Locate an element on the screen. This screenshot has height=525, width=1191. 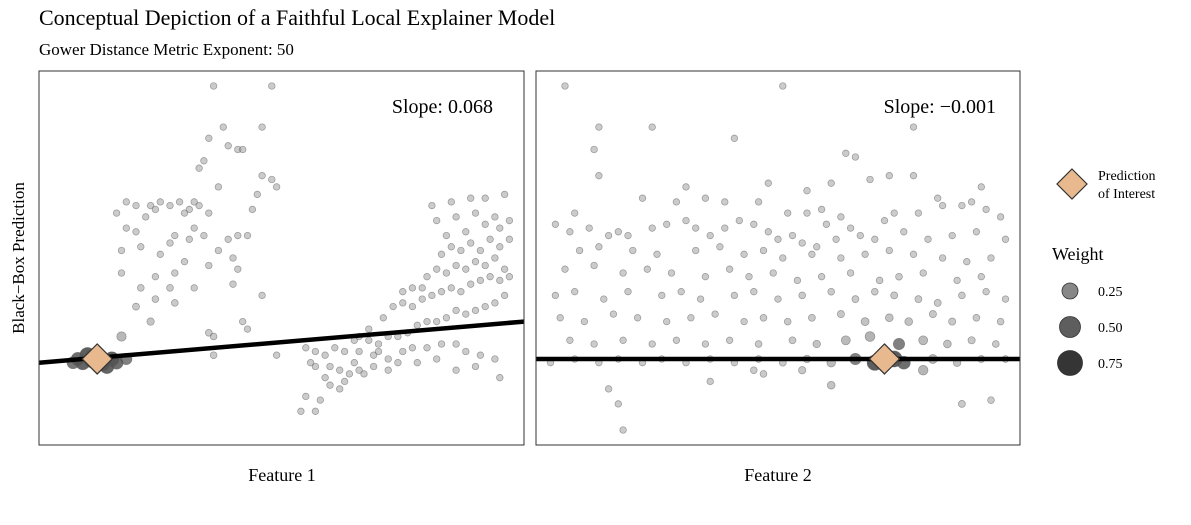
legend-weight-label-2: 0.50 is located at coordinates (1110, 328).